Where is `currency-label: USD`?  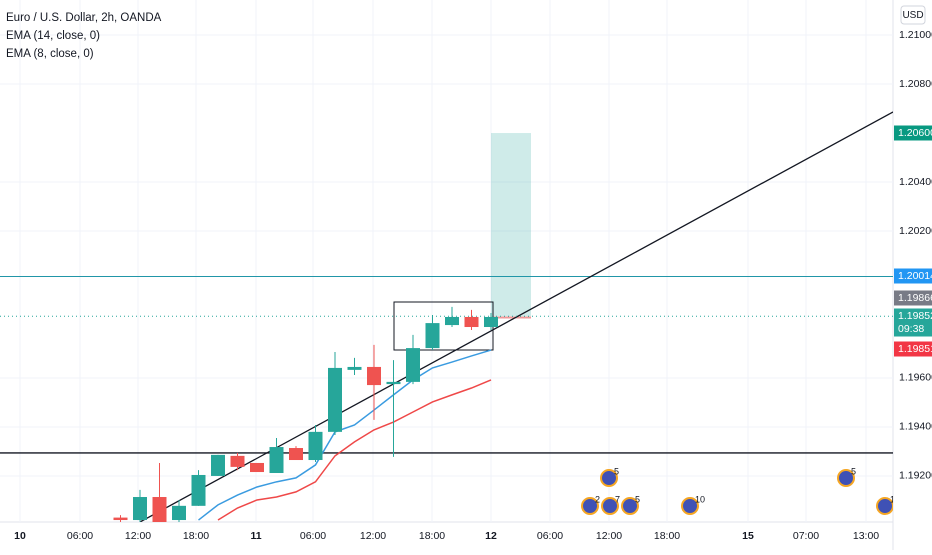 currency-label: USD is located at coordinates (912, 15).